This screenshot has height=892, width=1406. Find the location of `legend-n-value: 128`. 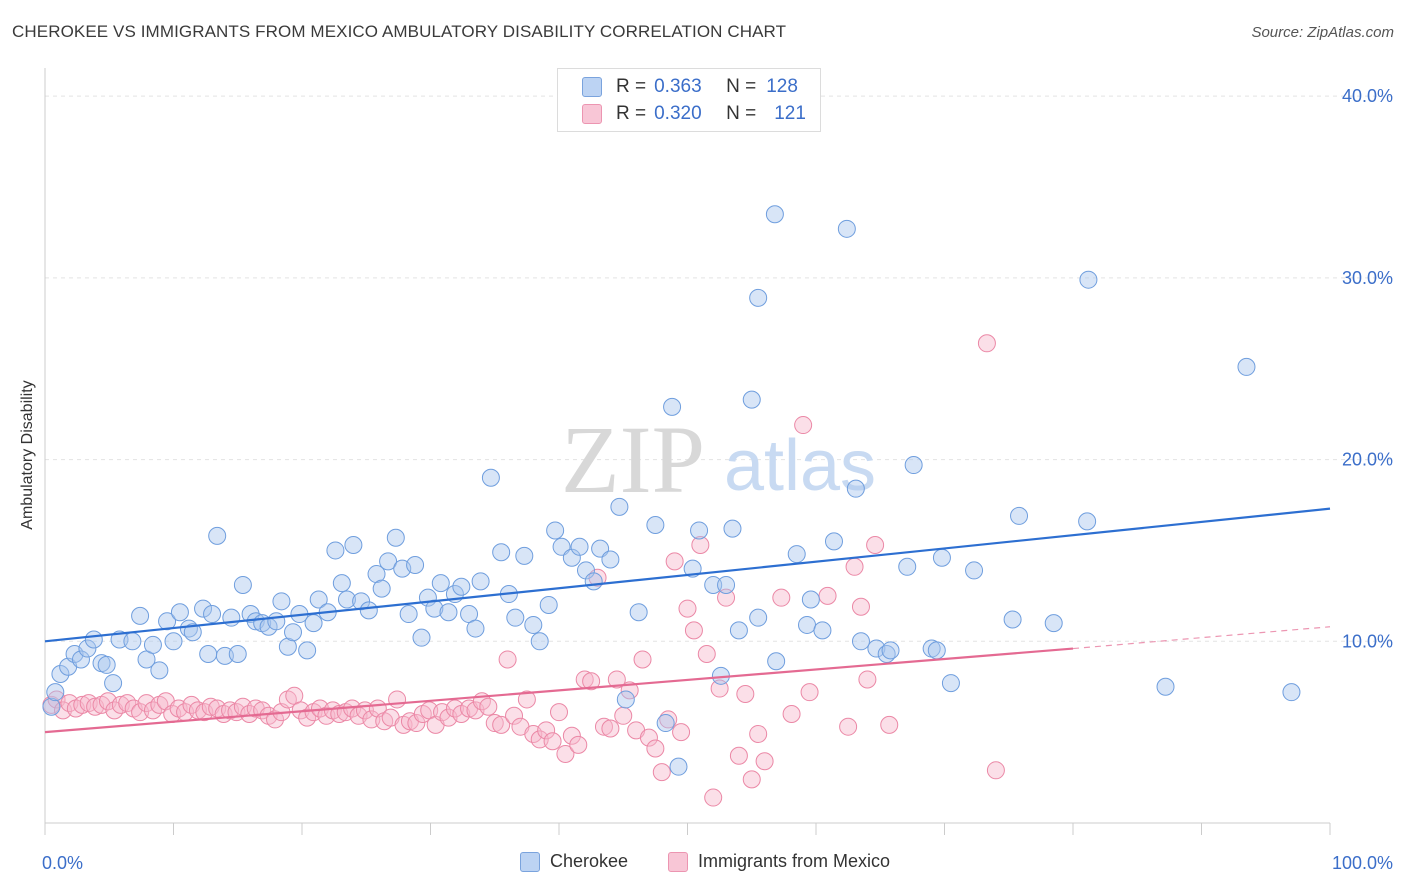

legend-n-value: 128 is located at coordinates (782, 86).